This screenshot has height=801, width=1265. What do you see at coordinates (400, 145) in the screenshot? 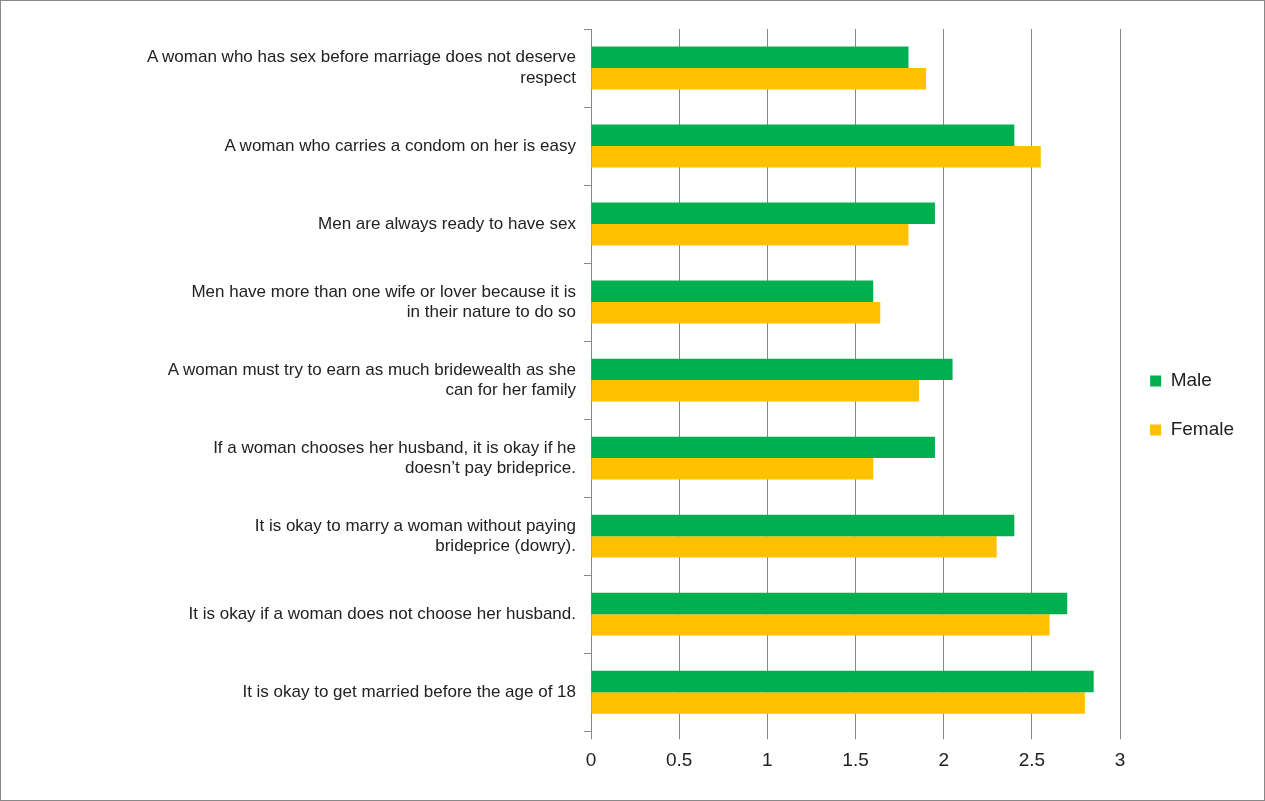
I see `y-tick-label: A woman who carries a condom on her is easy` at bounding box center [400, 145].